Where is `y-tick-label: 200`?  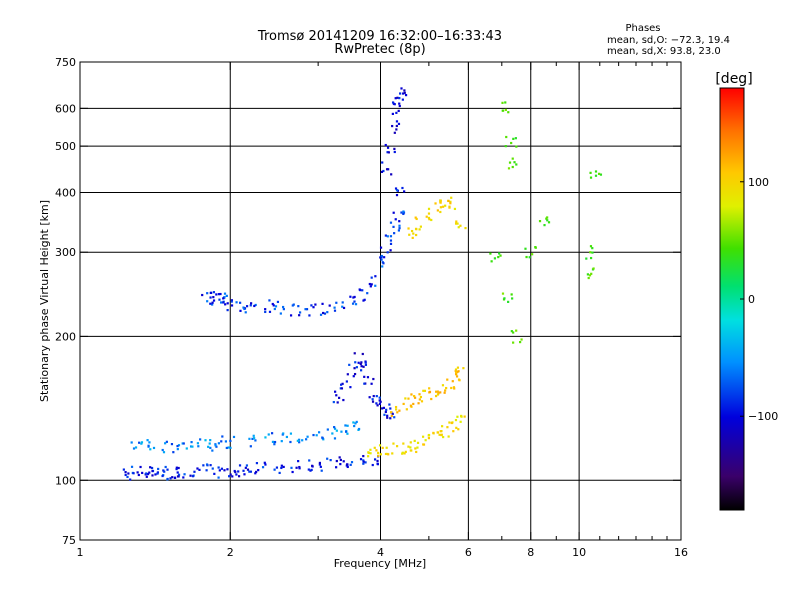 y-tick-label: 200 is located at coordinates (65, 336).